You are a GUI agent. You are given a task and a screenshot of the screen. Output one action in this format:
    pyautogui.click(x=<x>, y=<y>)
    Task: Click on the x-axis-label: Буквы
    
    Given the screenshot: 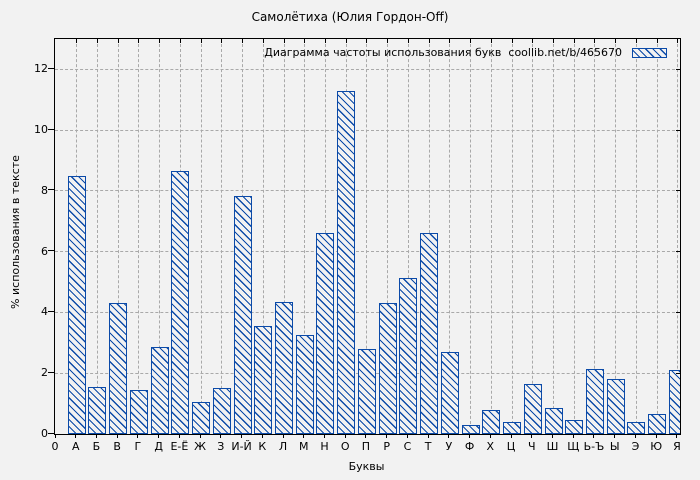 What is the action you would take?
    pyautogui.click(x=366, y=466)
    